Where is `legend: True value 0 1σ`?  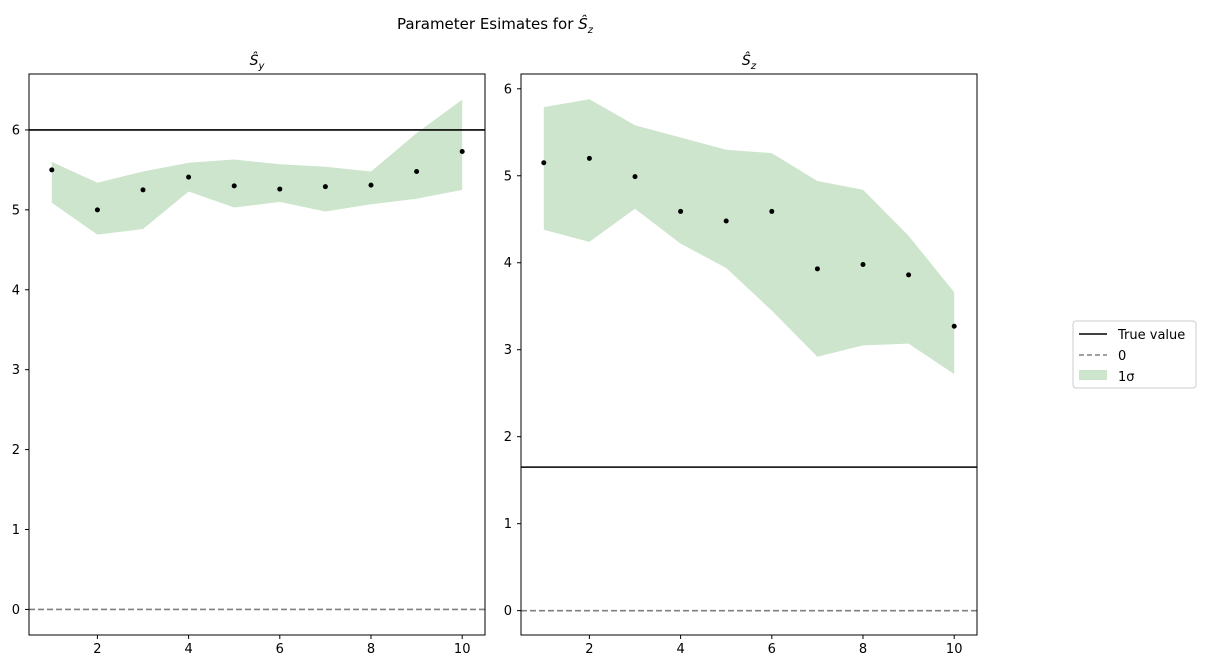
legend: True value 0 1σ is located at coordinates (1134, 354).